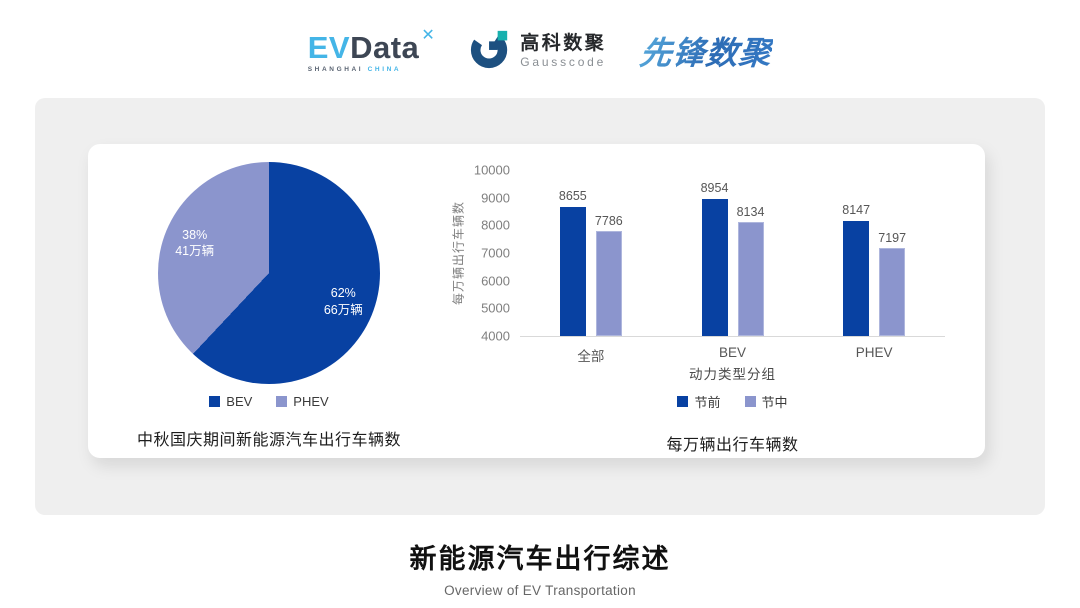 The width and height of the screenshot is (1080, 608). Describe the element at coordinates (774, 402) in the screenshot. I see `legend-label: 节中` at that location.